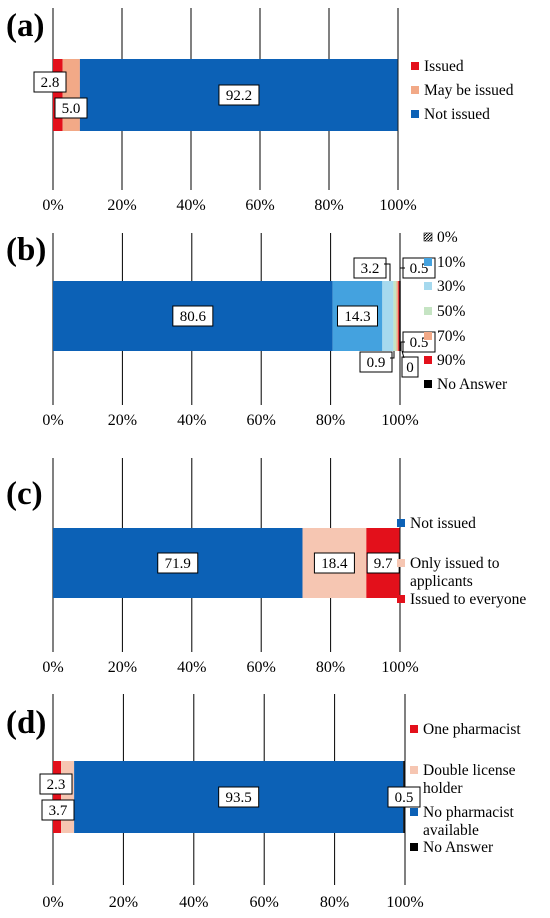  I want to click on legend-label: Issued, so click(444, 66).